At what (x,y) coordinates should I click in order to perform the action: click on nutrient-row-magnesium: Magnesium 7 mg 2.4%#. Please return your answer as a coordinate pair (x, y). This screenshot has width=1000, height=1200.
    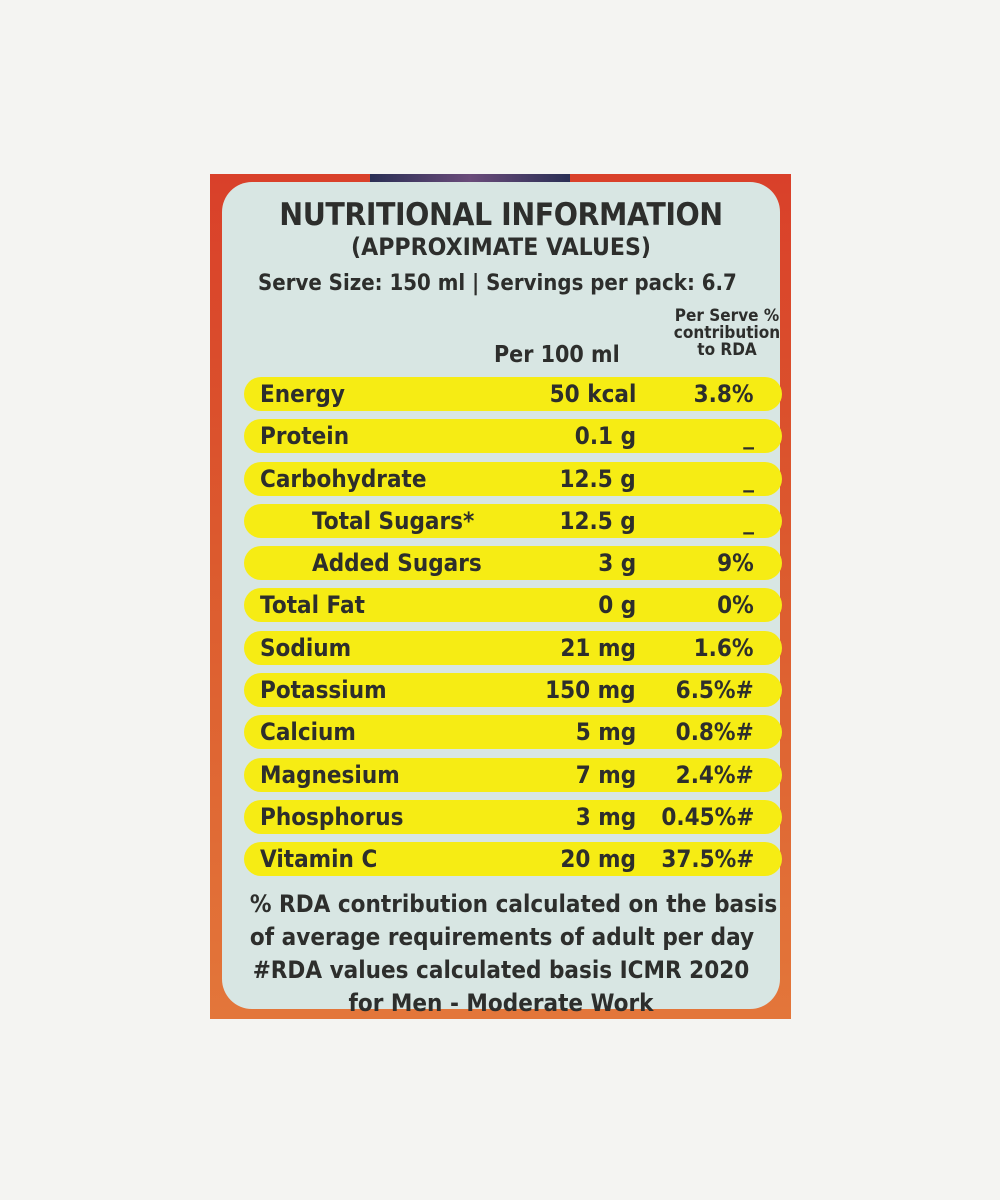
    Looking at the image, I should click on (513, 774).